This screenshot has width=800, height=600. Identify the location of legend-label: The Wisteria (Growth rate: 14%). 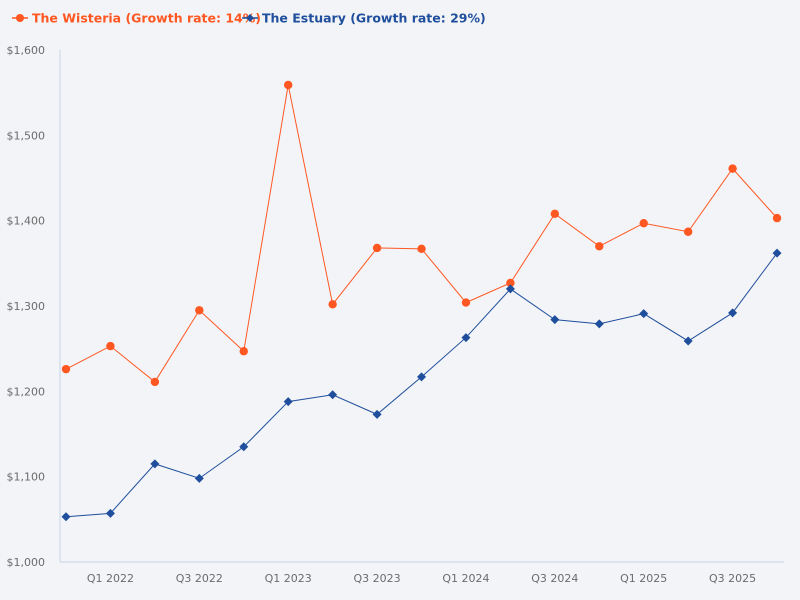
(146, 18).